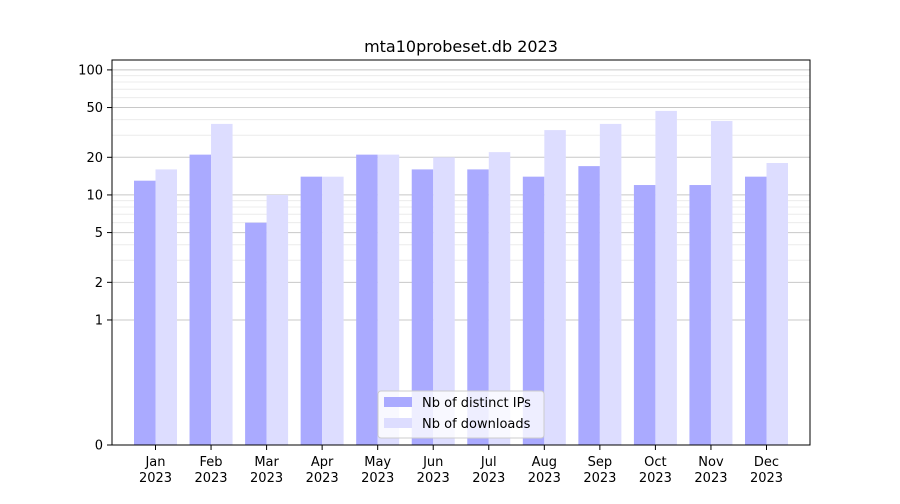 The image size is (900, 504). Describe the element at coordinates (655, 462) in the screenshot. I see `x-tick-label-month: Oct` at that location.